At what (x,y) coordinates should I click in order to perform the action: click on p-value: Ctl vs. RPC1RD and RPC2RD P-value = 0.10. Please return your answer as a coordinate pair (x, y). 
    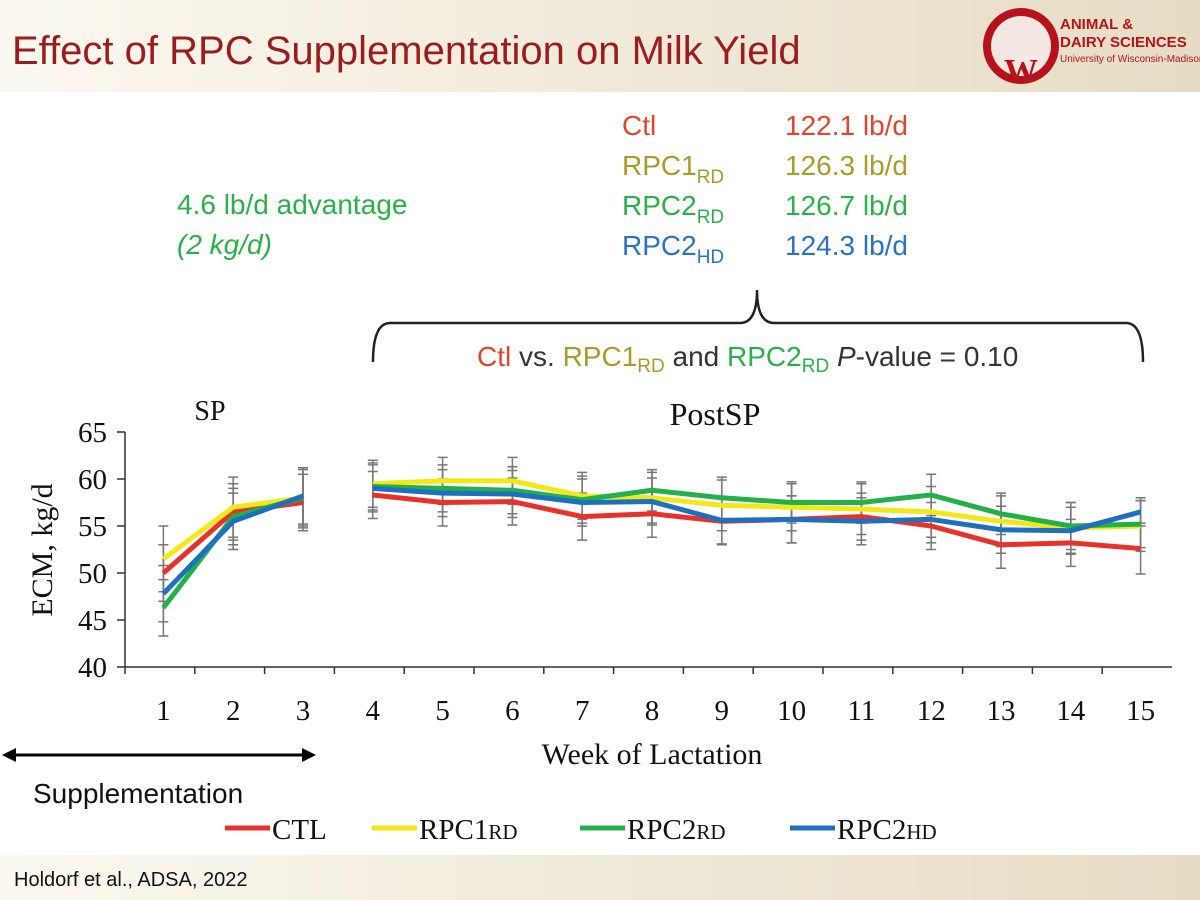
    Looking at the image, I should click on (747, 359).